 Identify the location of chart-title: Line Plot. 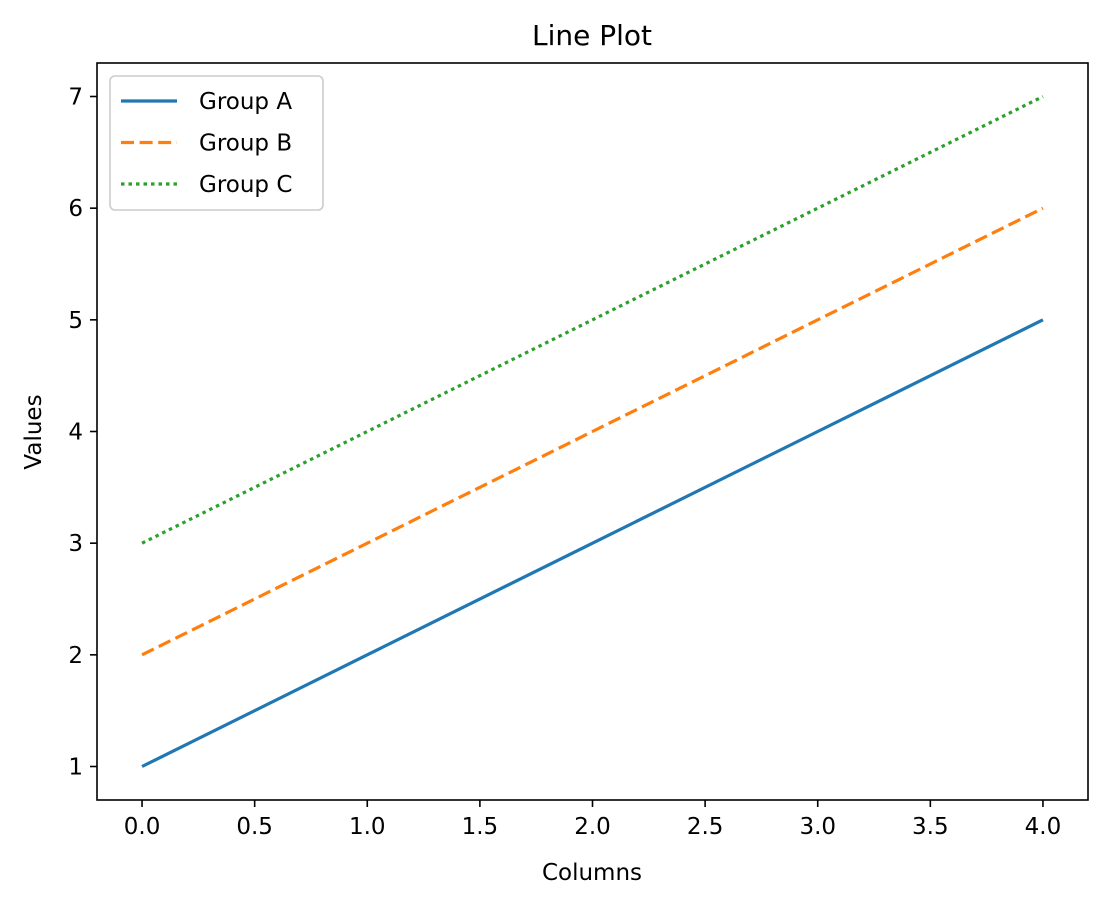
(592, 35).